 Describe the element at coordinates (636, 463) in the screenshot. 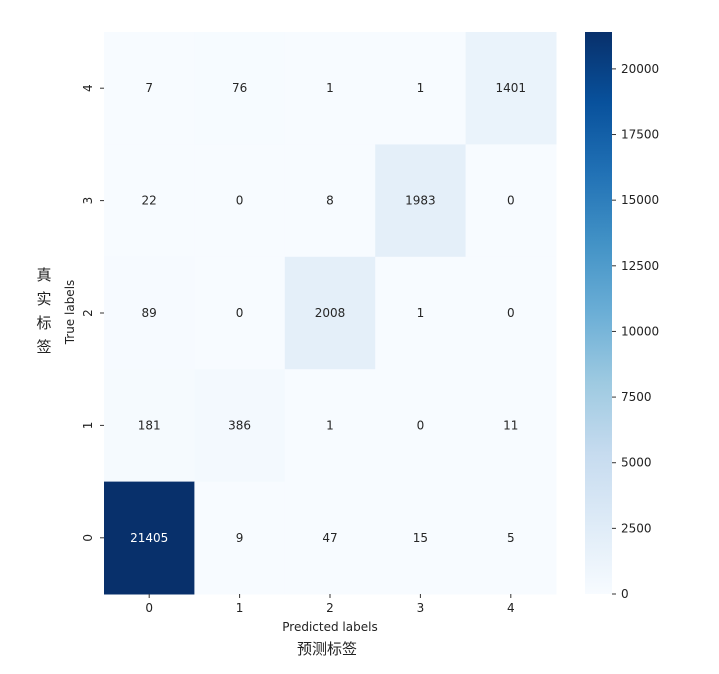

I see `colorbar-tick-label: 5000` at that location.